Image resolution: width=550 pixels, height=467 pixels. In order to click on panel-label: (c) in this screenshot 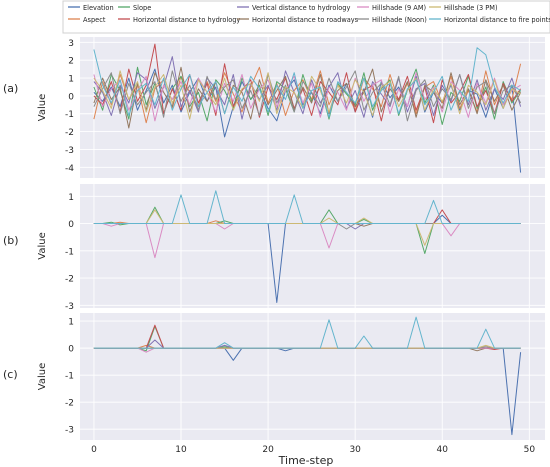, I will do `click(10, 374)`.